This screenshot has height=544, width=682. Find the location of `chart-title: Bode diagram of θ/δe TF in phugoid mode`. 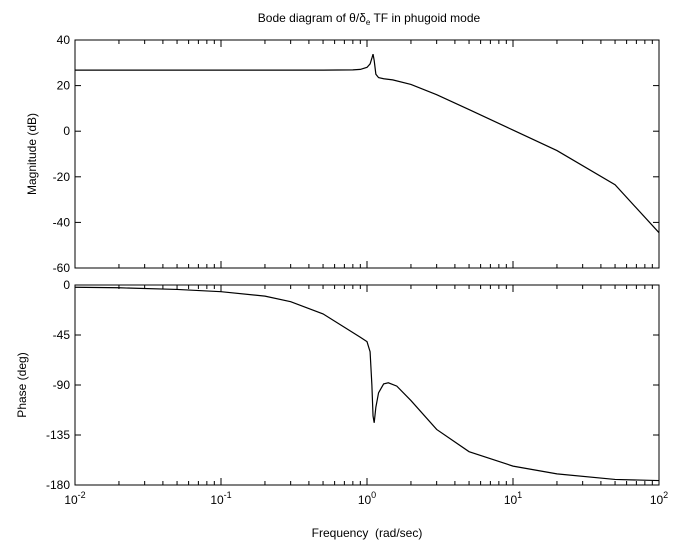

chart-title: Bode diagram of θ/δe TF in phugoid mode is located at coordinates (369, 19).